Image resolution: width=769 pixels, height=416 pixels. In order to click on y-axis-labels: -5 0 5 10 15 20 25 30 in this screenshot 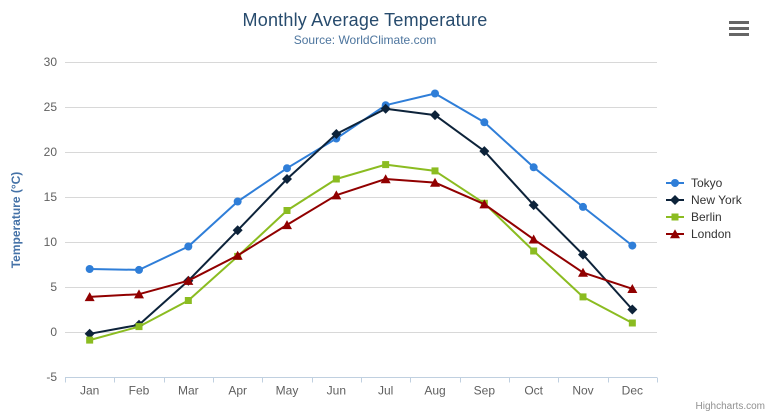, I will do `click(51, 219)`.